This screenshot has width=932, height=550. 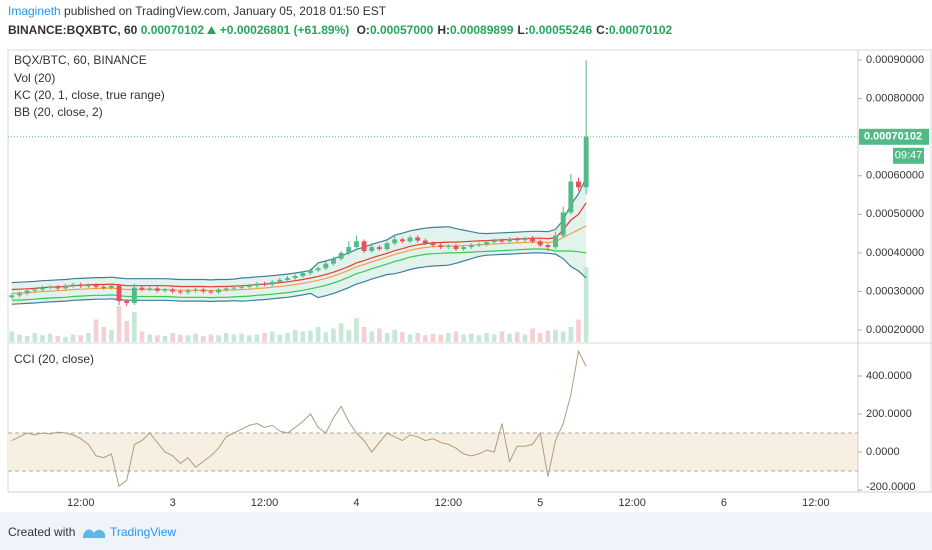 I want to click on y-tick-label: 0.00040000, so click(x=895, y=253).